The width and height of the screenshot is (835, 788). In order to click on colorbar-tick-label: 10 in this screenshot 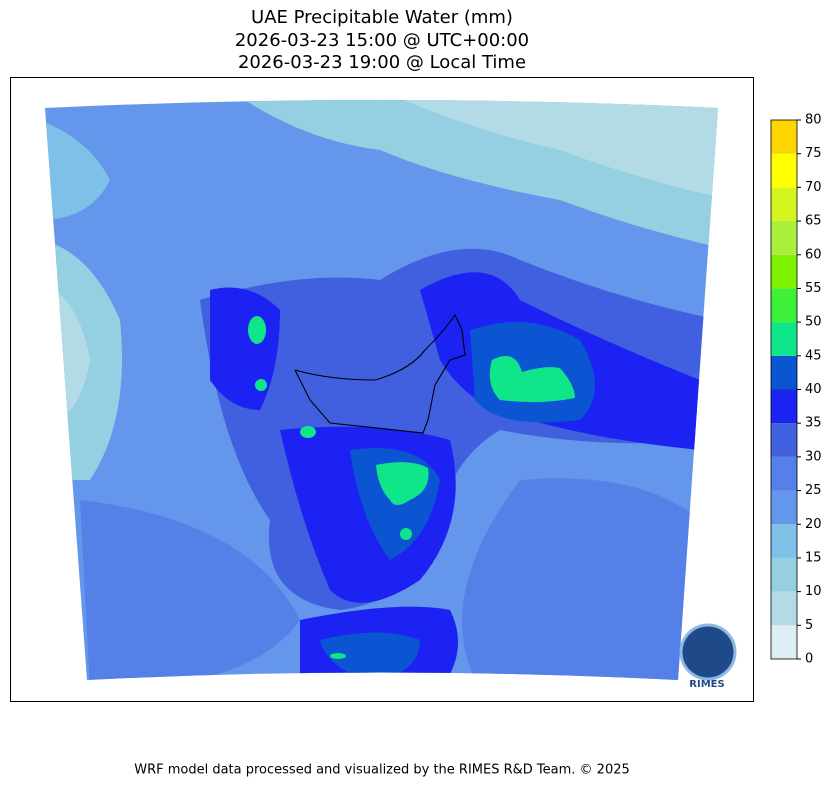, I will do `click(813, 591)`.